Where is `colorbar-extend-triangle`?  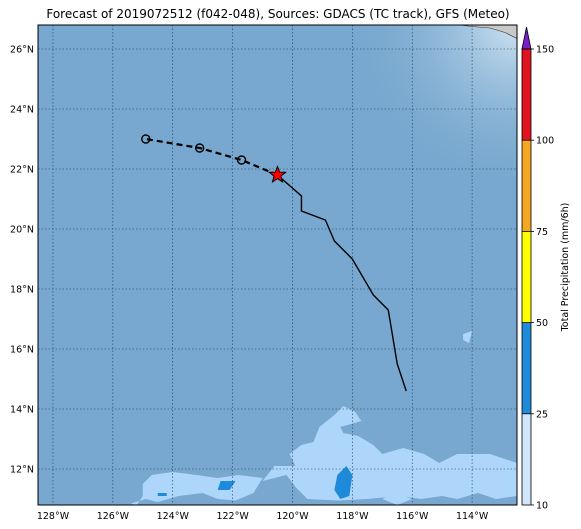
colorbar-extend-triangle is located at coordinates (526, 38).